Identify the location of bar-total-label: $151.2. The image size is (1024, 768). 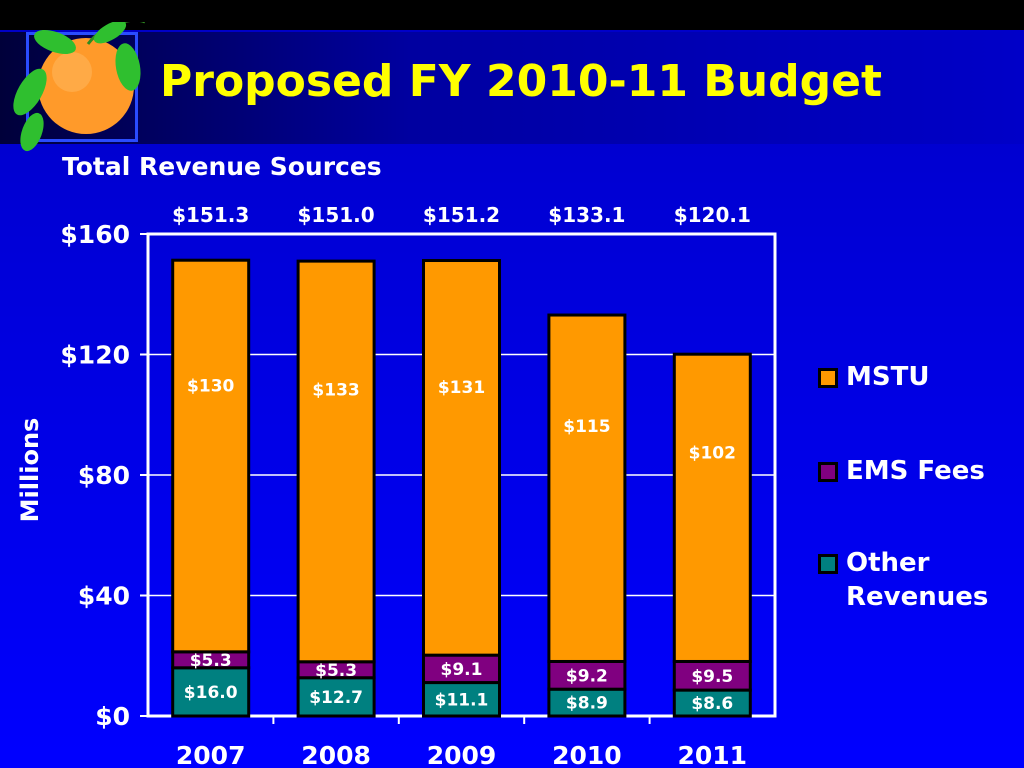
(461, 215).